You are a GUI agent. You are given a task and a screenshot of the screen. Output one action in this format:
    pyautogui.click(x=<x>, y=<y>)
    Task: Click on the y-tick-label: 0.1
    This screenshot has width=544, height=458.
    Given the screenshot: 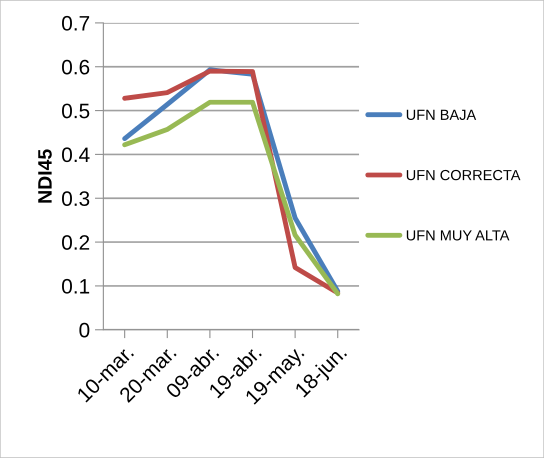 What is the action you would take?
    pyautogui.click(x=76, y=286)
    